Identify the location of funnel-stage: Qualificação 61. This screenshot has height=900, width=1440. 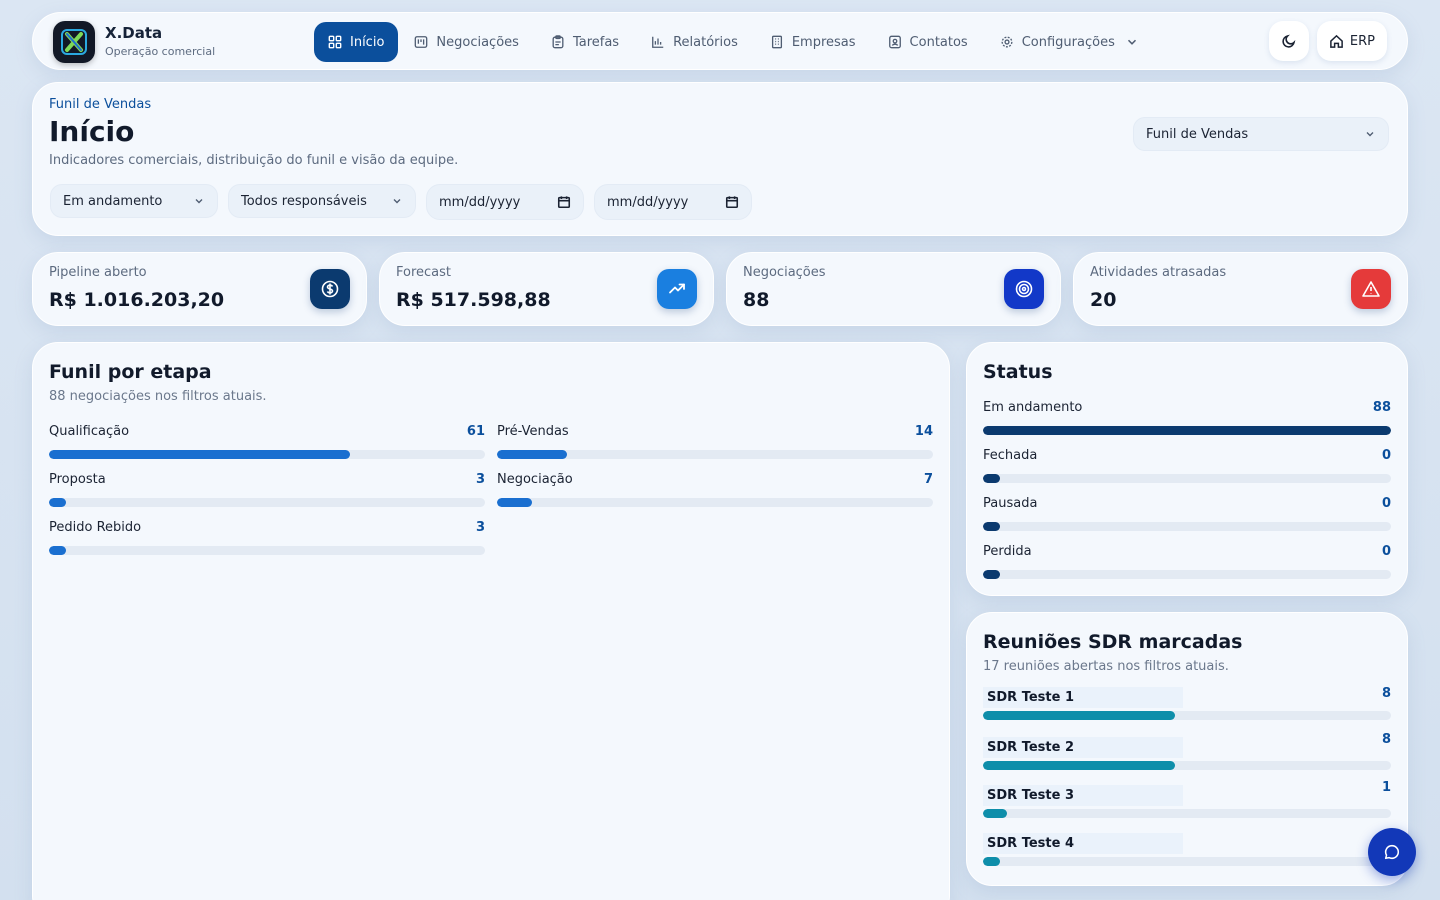
(267, 441).